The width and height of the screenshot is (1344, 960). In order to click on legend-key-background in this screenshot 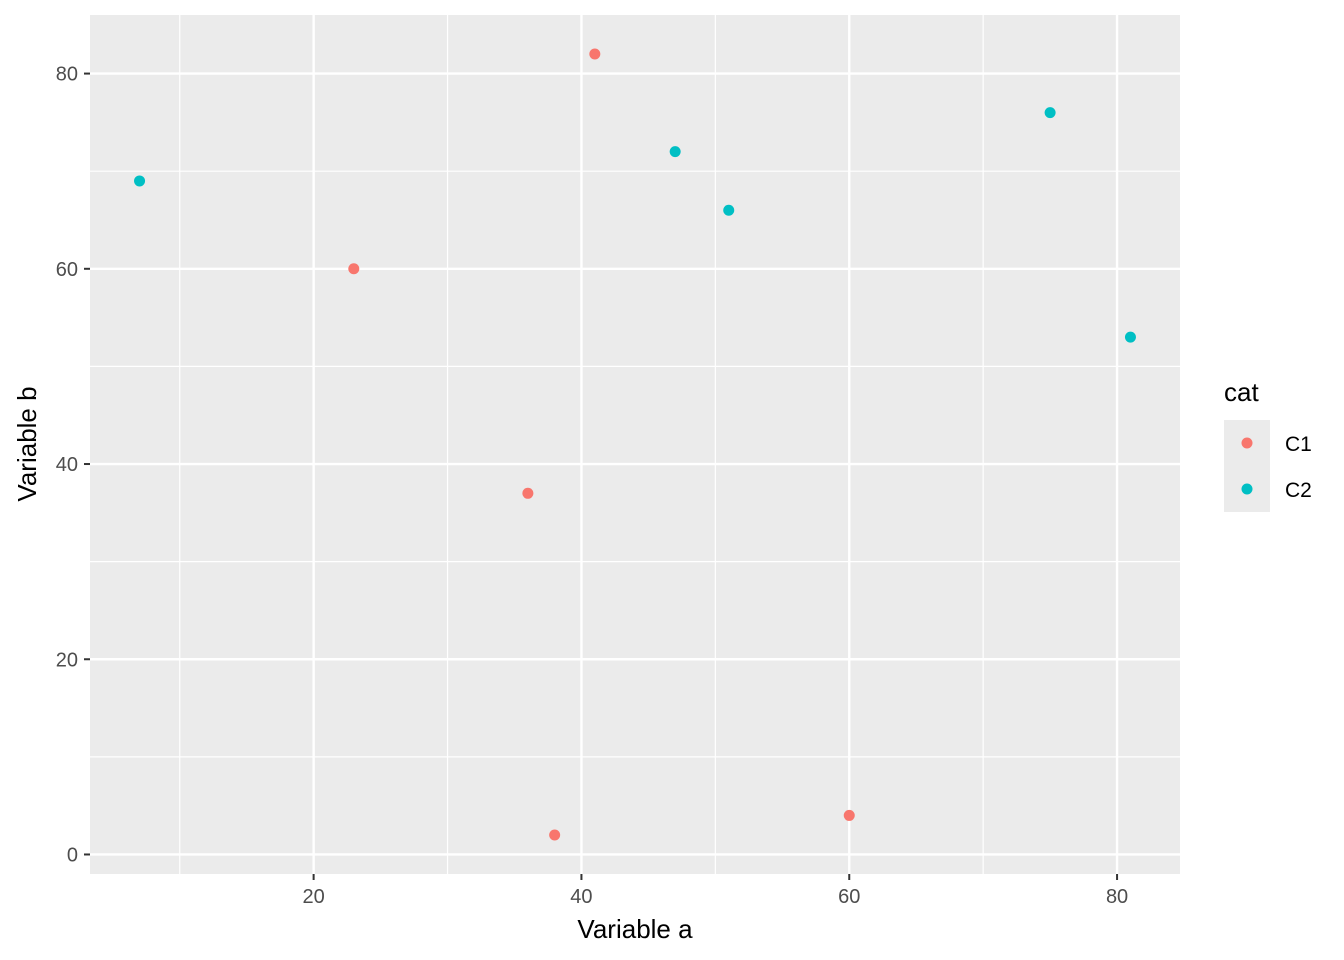, I will do `click(1247, 466)`.